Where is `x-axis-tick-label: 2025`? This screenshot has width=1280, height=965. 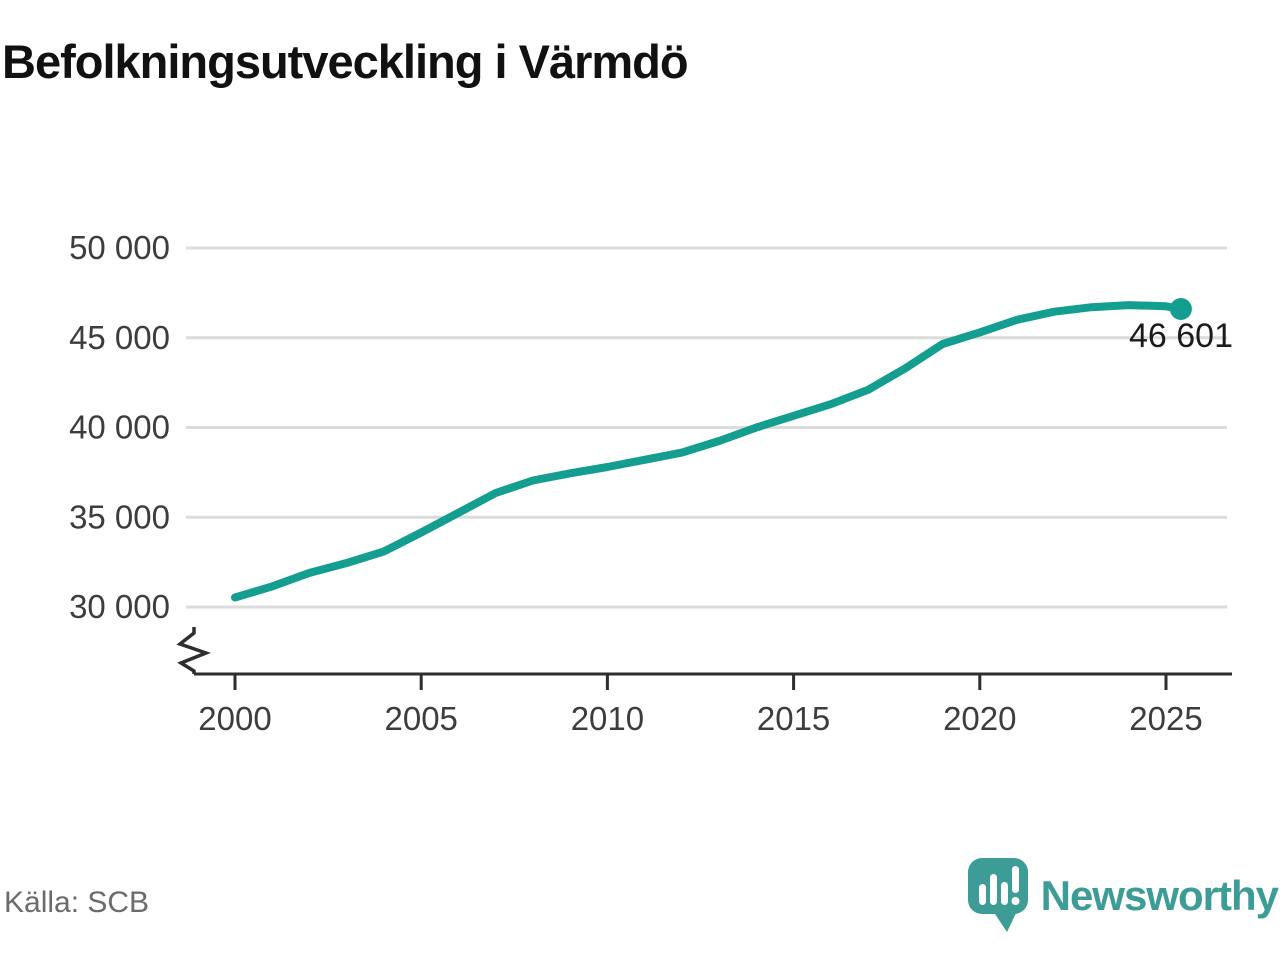 x-axis-tick-label: 2025 is located at coordinates (1165, 718).